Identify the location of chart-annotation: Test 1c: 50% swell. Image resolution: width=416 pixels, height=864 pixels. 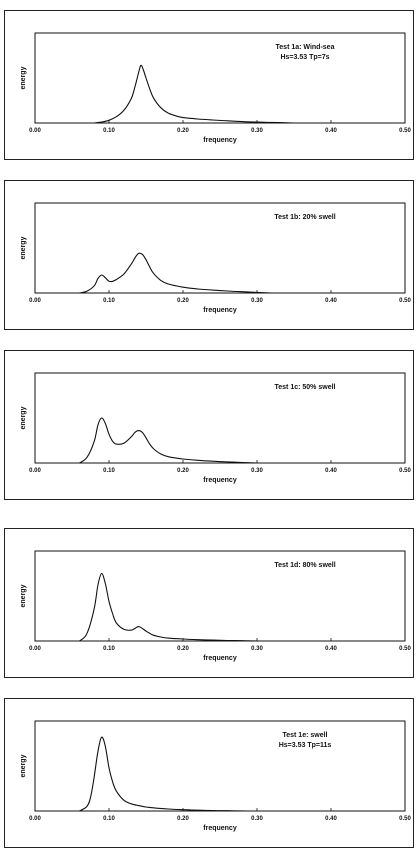
(305, 387).